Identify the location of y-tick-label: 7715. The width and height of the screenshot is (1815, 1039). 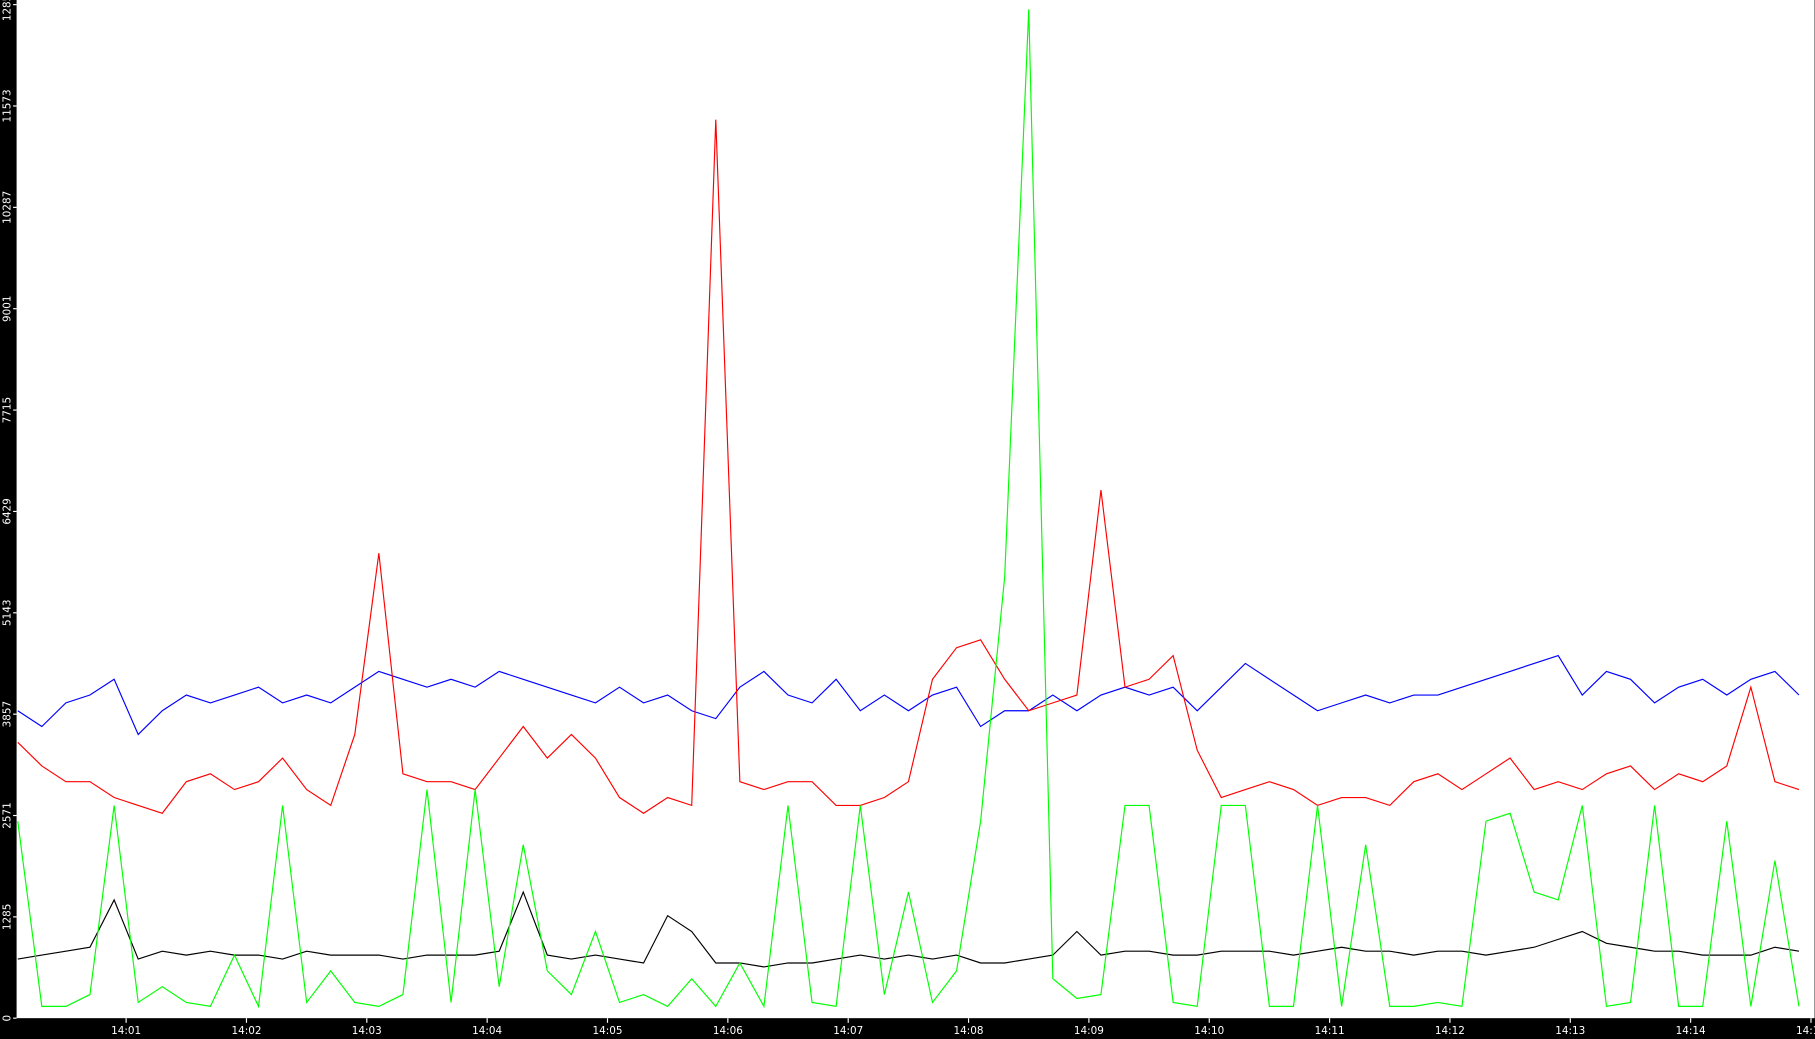
(7, 410).